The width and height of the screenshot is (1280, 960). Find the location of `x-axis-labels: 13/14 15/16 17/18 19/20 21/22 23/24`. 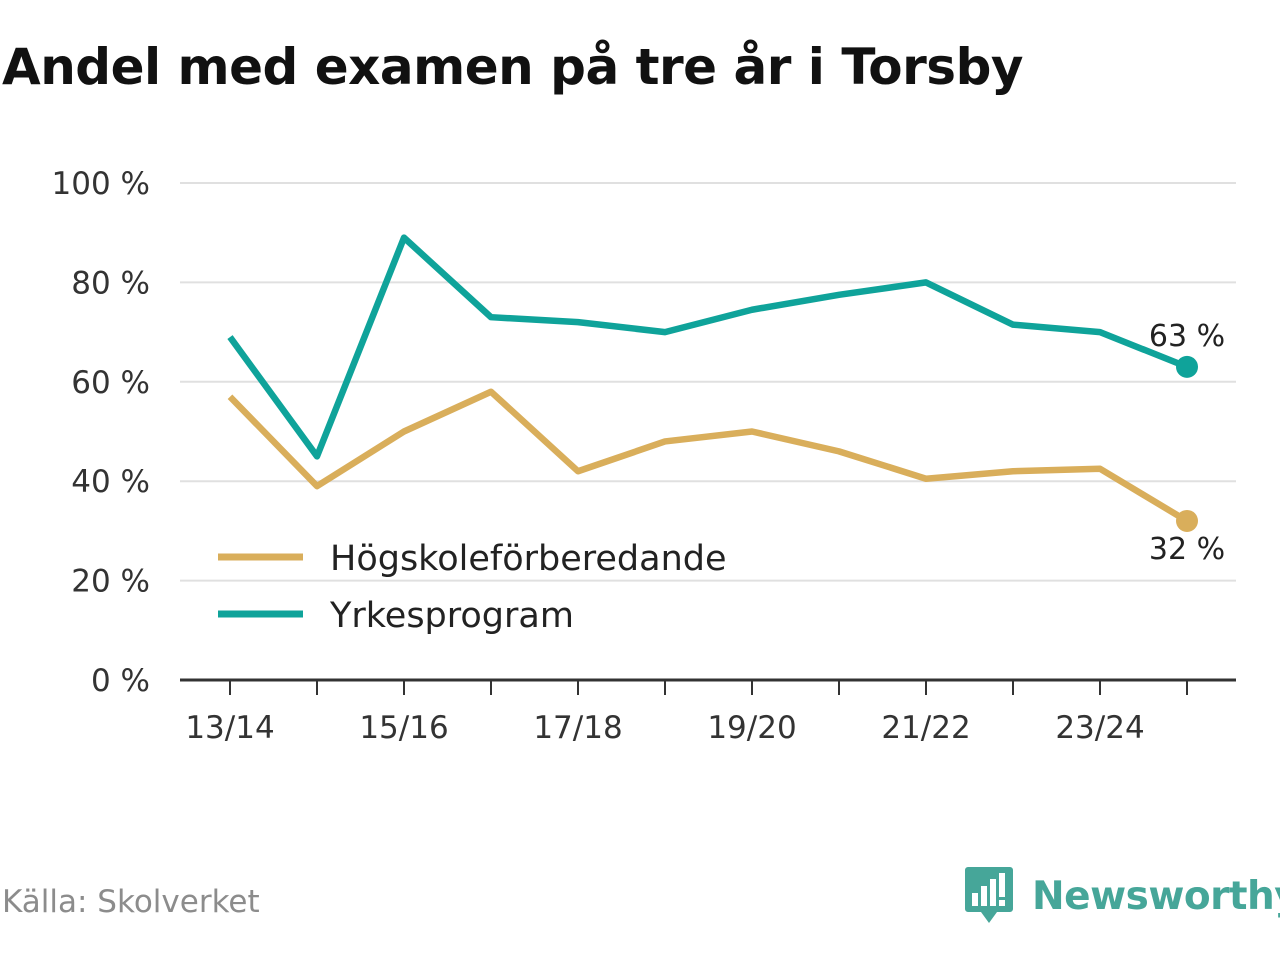

x-axis-labels: 13/14 15/16 17/18 19/20 21/22 23/24 is located at coordinates (664, 728).